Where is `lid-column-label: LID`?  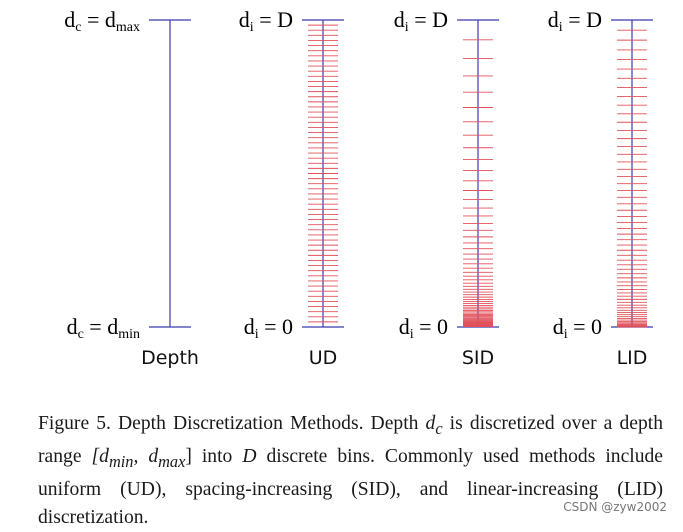 lid-column-label: LID is located at coordinates (632, 358).